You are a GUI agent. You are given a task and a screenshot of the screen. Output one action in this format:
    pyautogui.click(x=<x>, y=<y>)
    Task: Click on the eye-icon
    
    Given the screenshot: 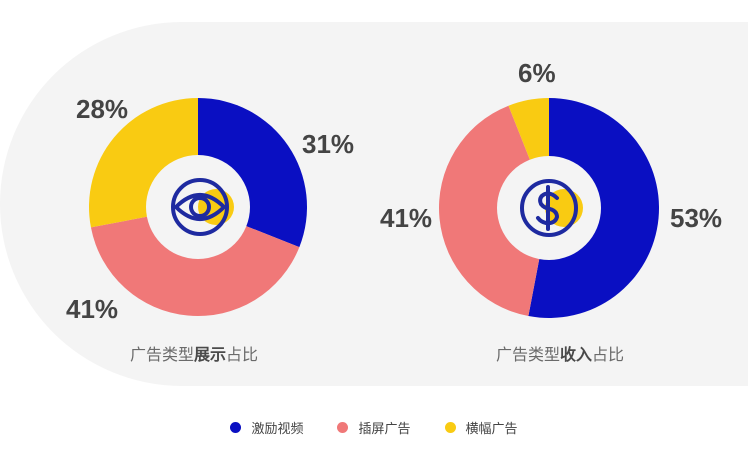 What is the action you would take?
    pyautogui.click(x=202, y=207)
    